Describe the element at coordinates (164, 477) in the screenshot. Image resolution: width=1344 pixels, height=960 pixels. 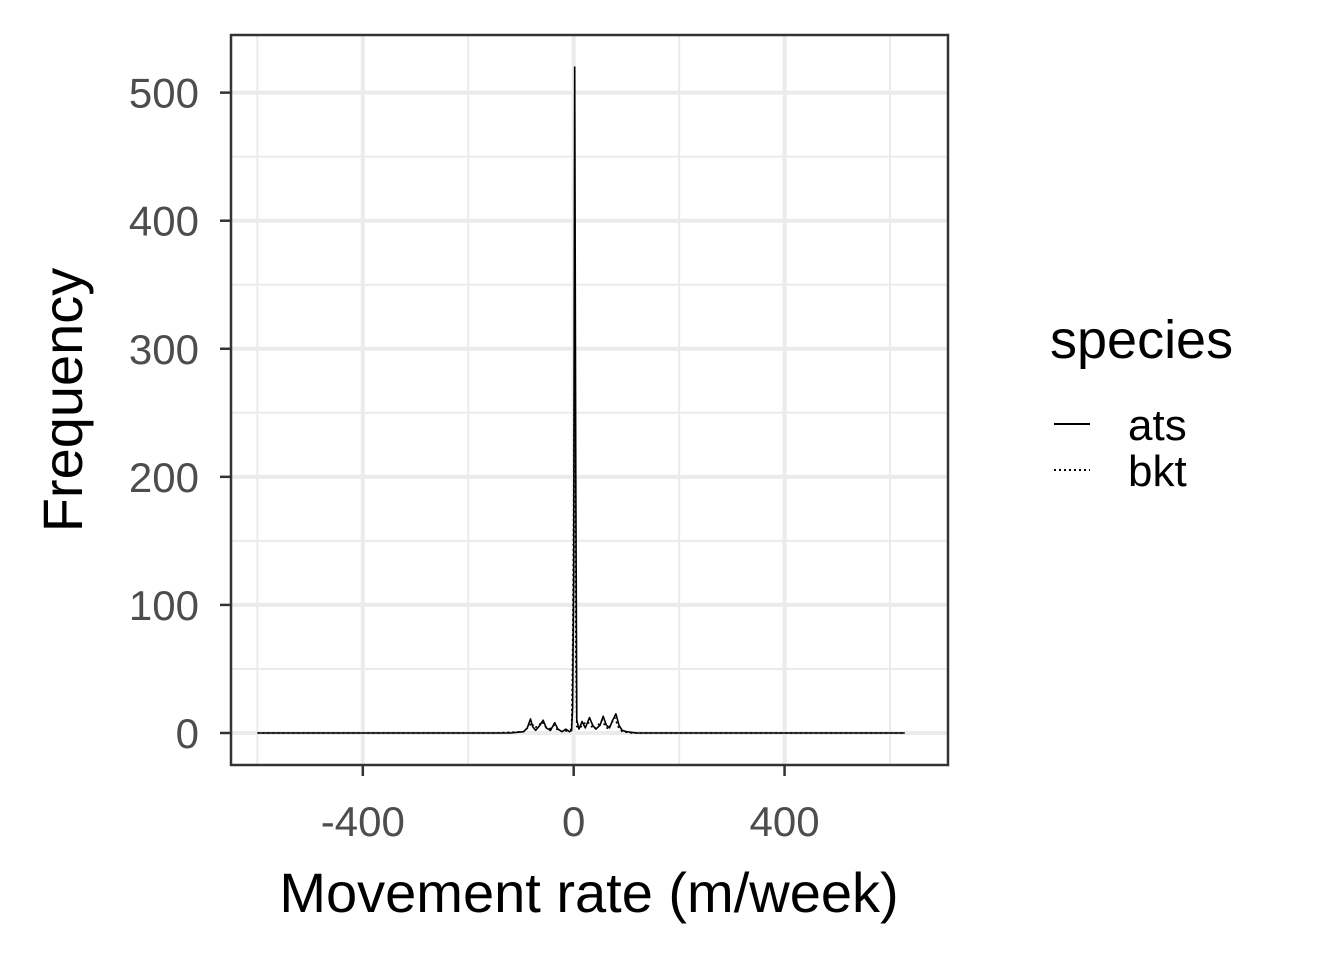
I see `y-tick-label: 200` at that location.